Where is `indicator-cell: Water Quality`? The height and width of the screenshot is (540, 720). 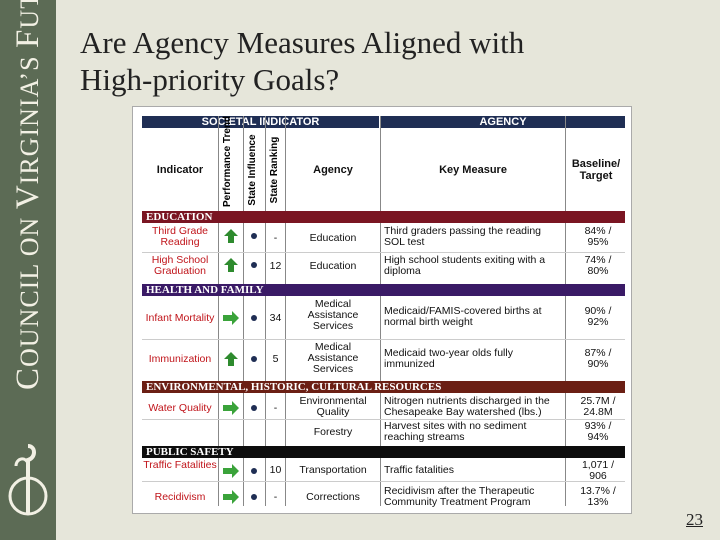 indicator-cell: Water Quality is located at coordinates (180, 408).